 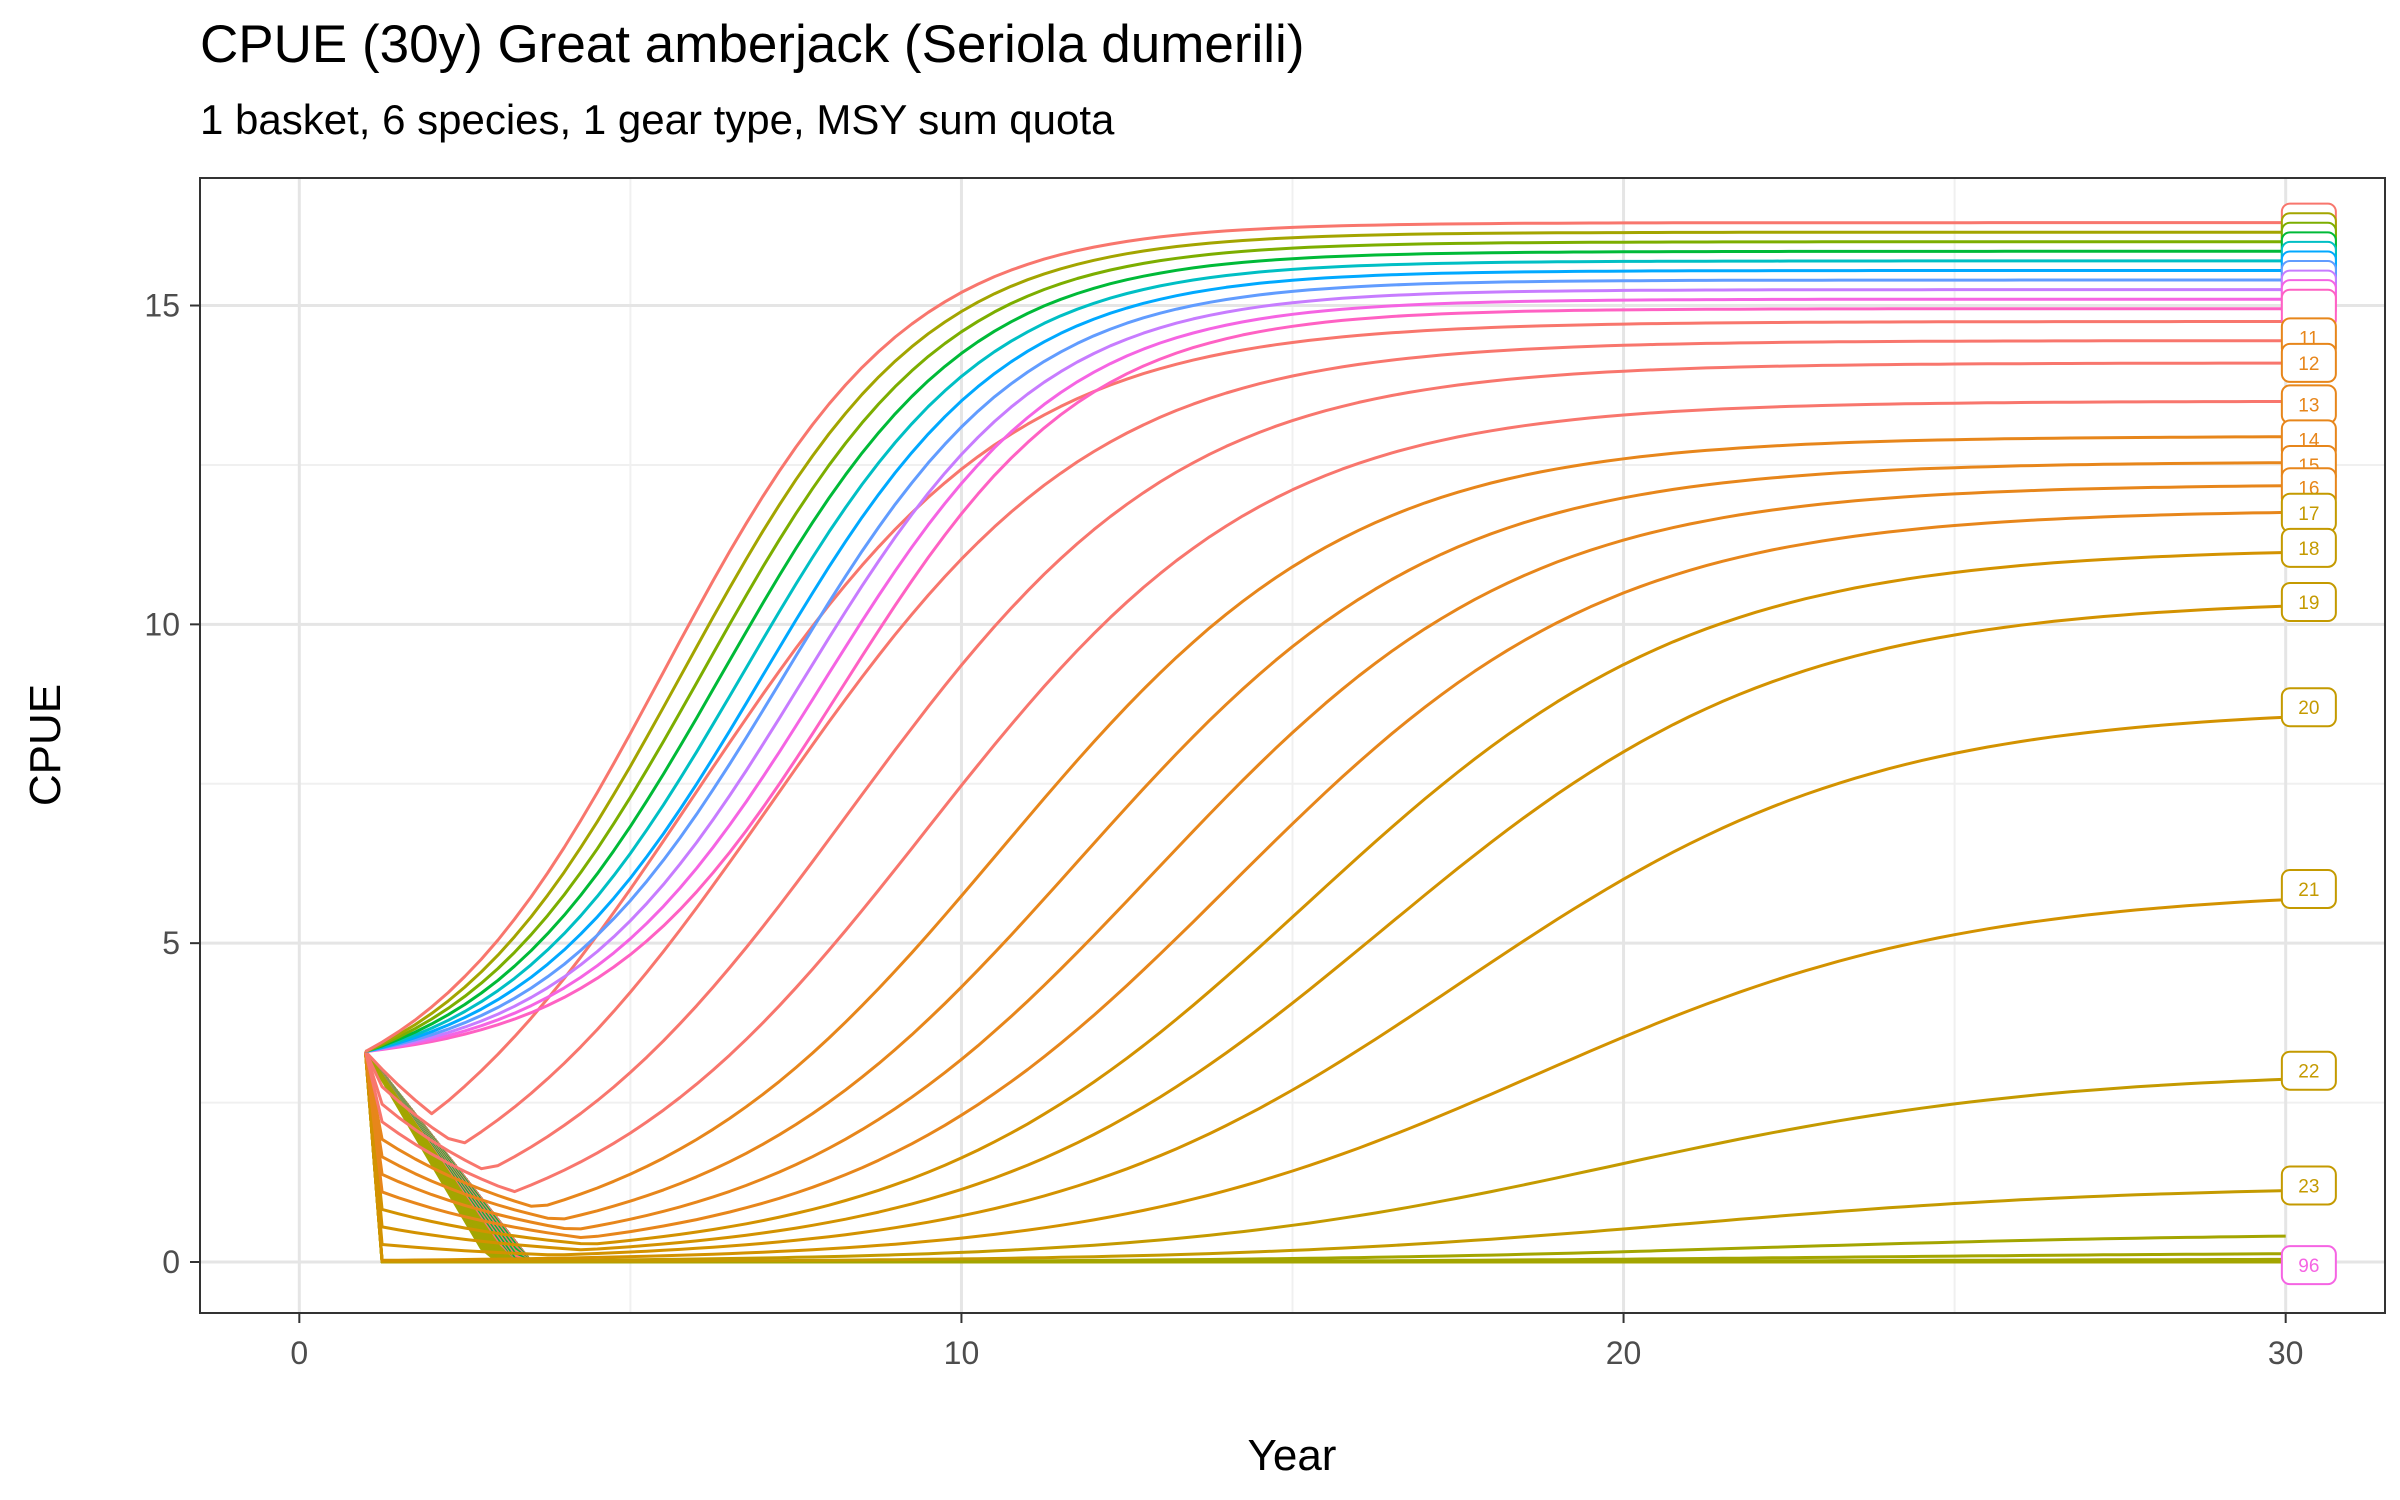 I want to click on end-label-text: 13, so click(x=2308, y=405).